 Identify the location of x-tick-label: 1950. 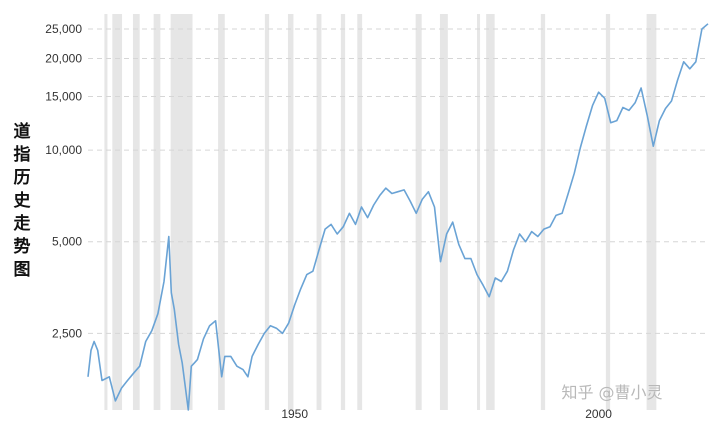
(294, 414).